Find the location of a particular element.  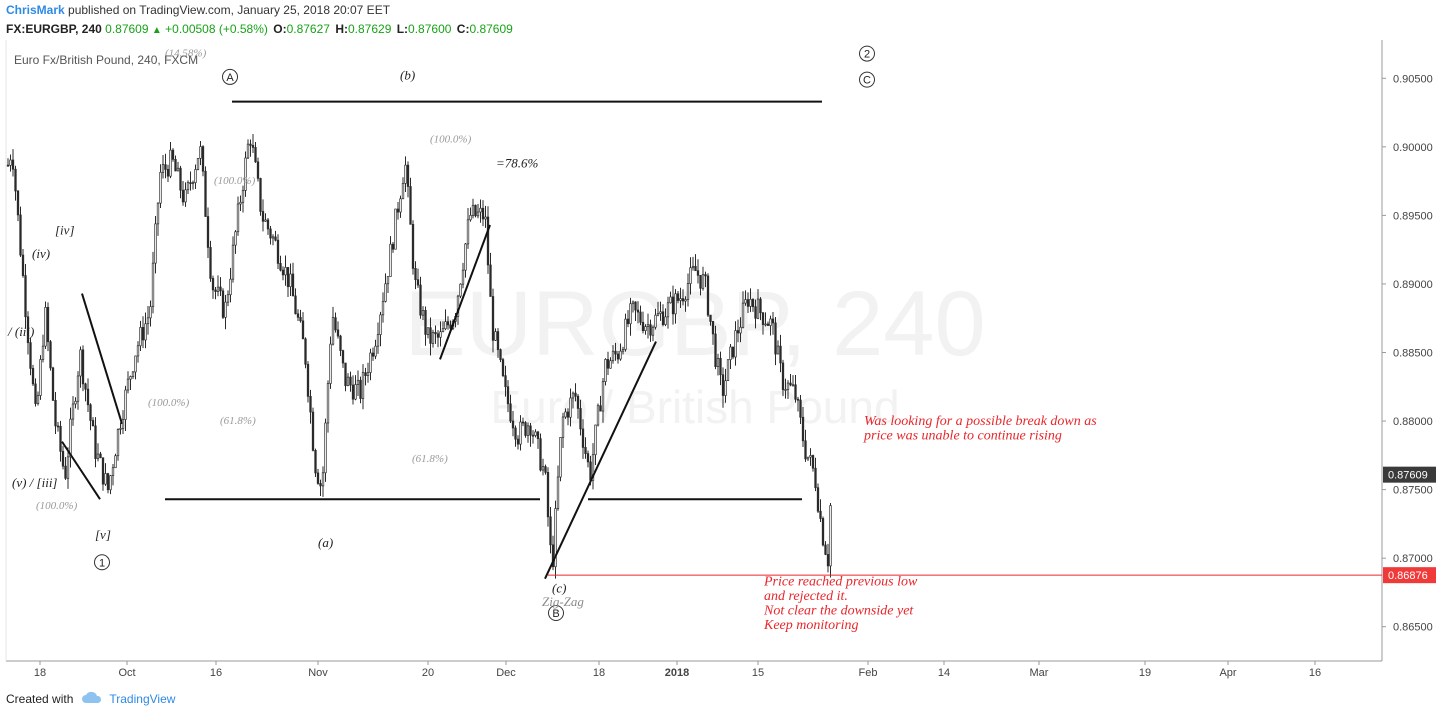

wave-label: (v) / [iii] is located at coordinates (35, 482).